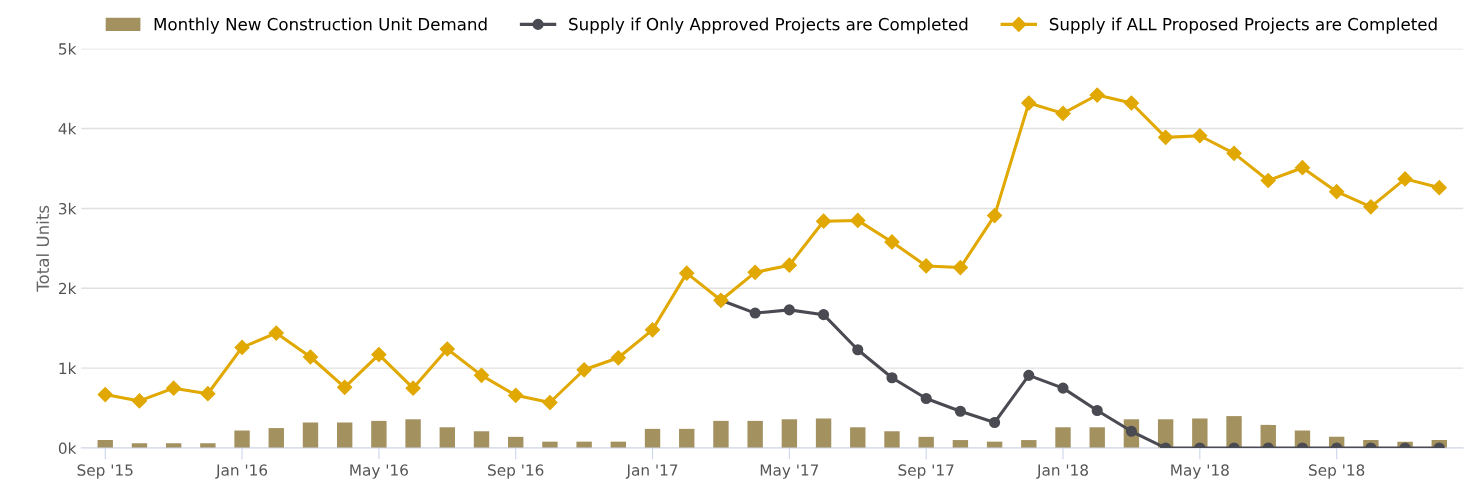  I want to click on y-axis-title: Total Units, so click(43, 248).